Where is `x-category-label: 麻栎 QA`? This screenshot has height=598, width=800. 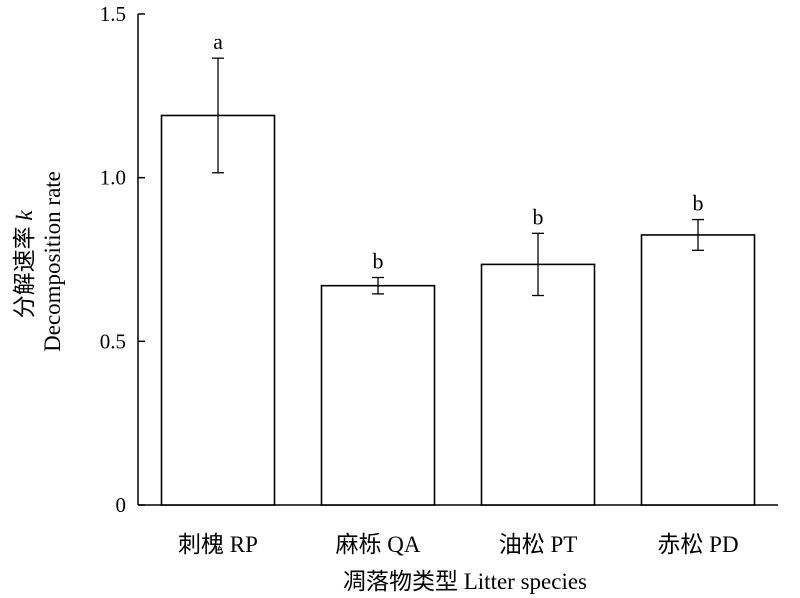 x-category-label: 麻栎 QA is located at coordinates (378, 544).